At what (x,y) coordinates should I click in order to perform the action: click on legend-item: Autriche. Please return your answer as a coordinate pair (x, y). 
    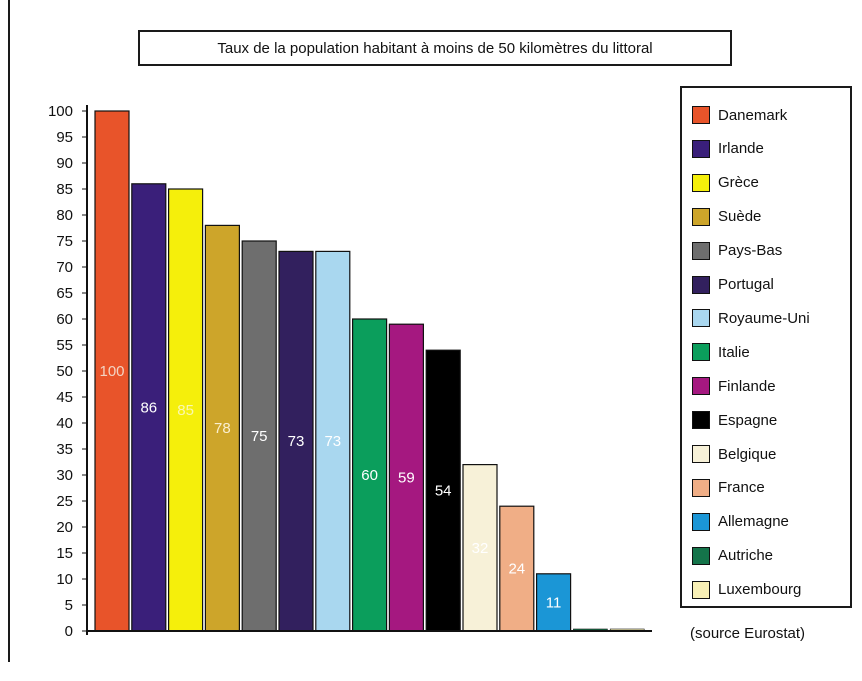
    Looking at the image, I should click on (732, 556).